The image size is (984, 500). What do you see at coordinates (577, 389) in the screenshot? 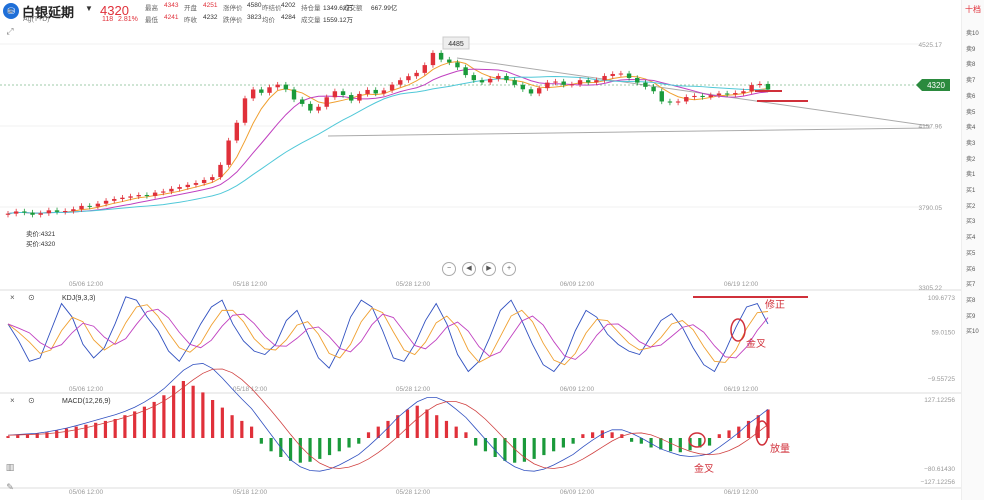
I see `x-tick-label: 06/09 12:00` at bounding box center [577, 389].